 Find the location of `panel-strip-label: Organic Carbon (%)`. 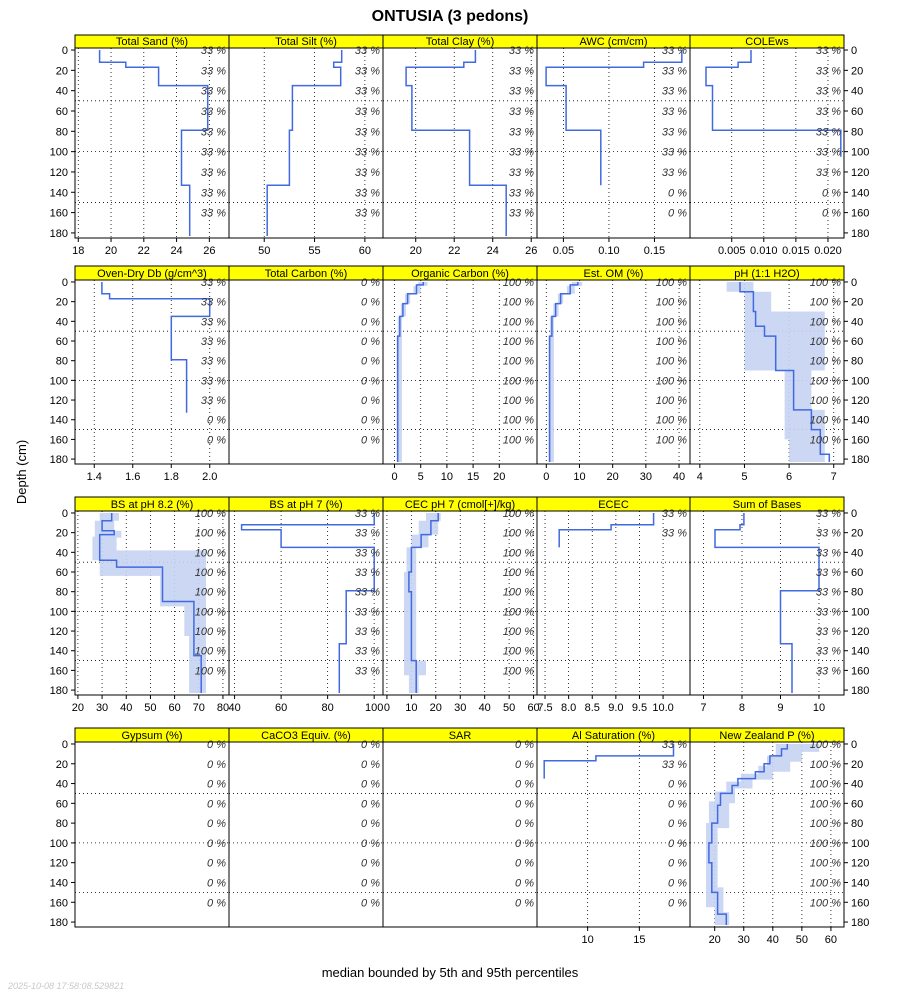

panel-strip-label: Organic Carbon (%) is located at coordinates (460, 274).